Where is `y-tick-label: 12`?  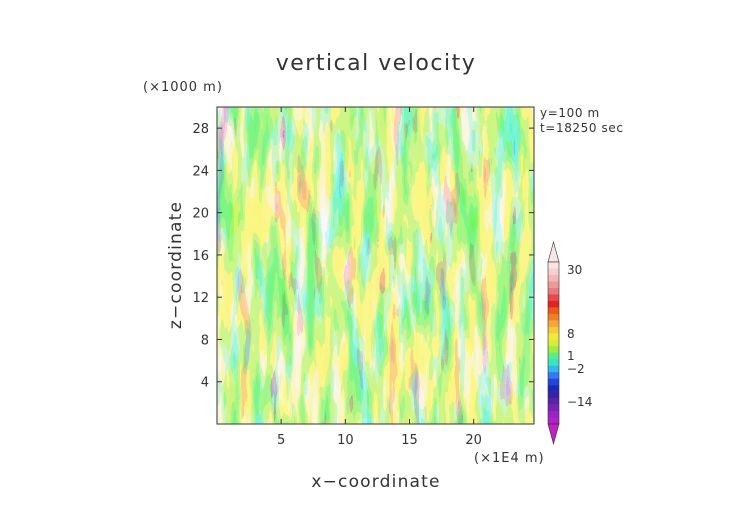 y-tick-label: 12 is located at coordinates (200, 298).